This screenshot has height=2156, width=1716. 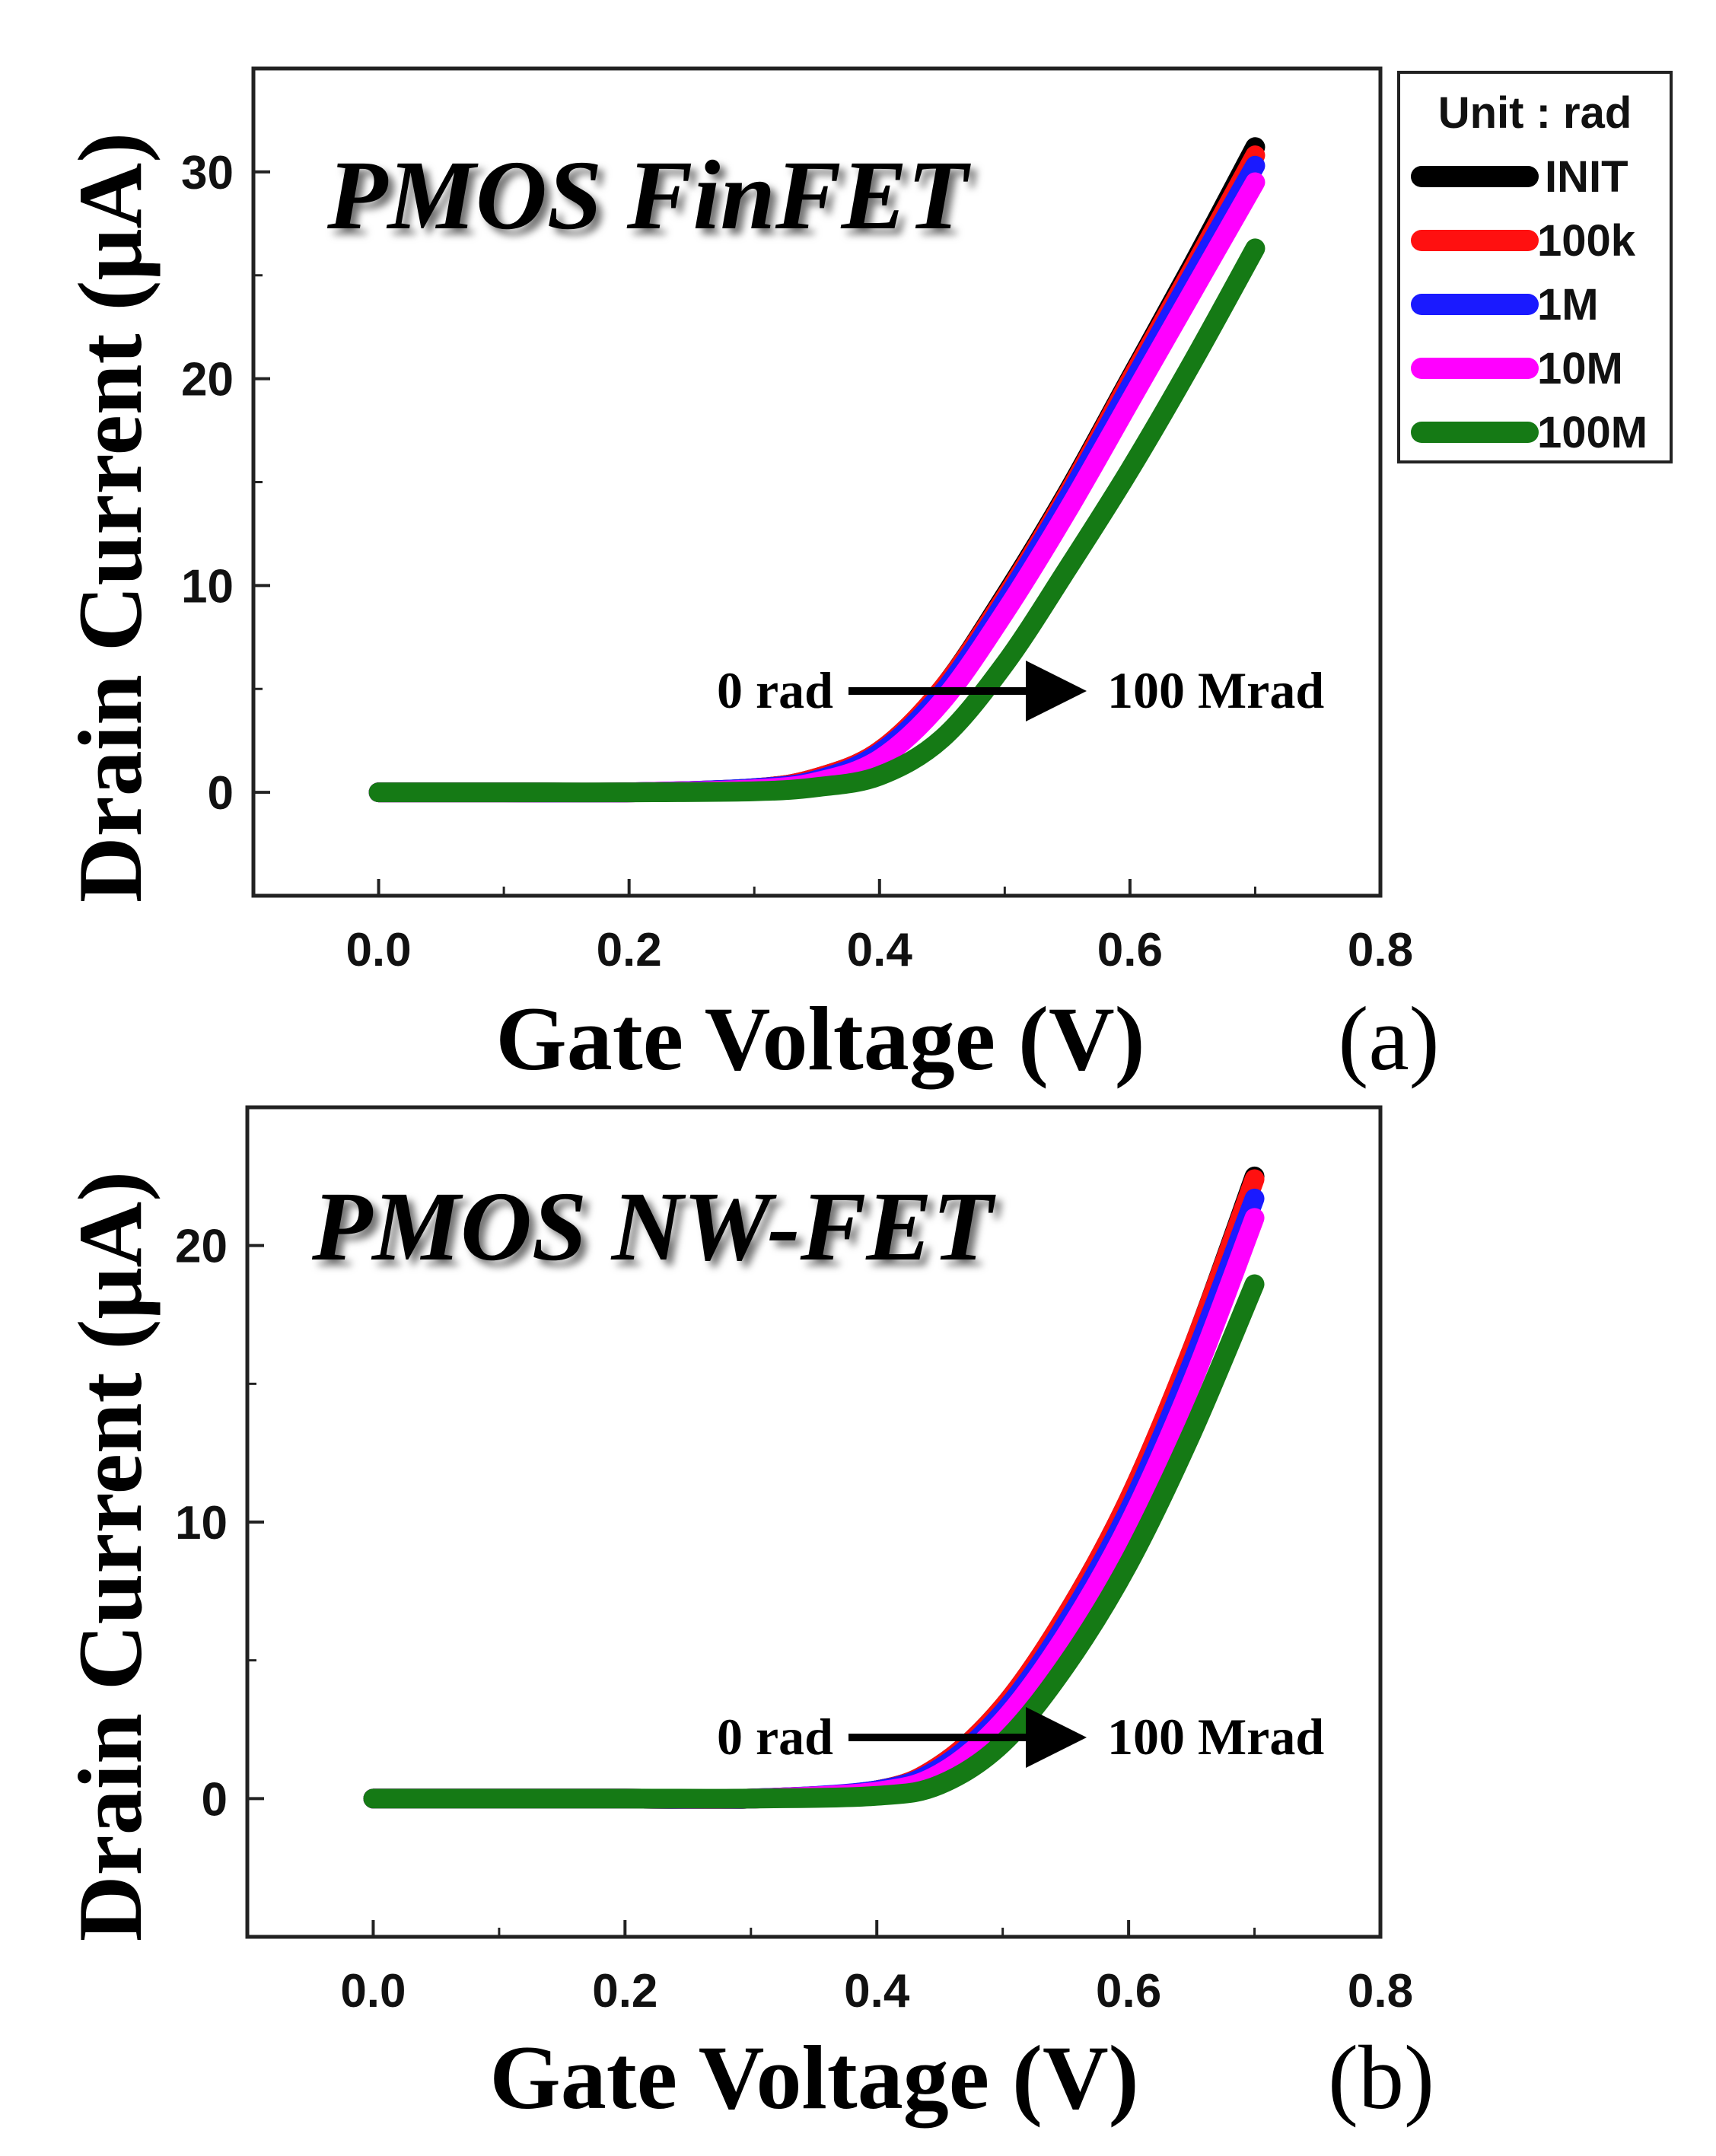 What do you see at coordinates (1215, 690) in the screenshot?
I see `panel-a-annotation-end: 100 Mrad` at bounding box center [1215, 690].